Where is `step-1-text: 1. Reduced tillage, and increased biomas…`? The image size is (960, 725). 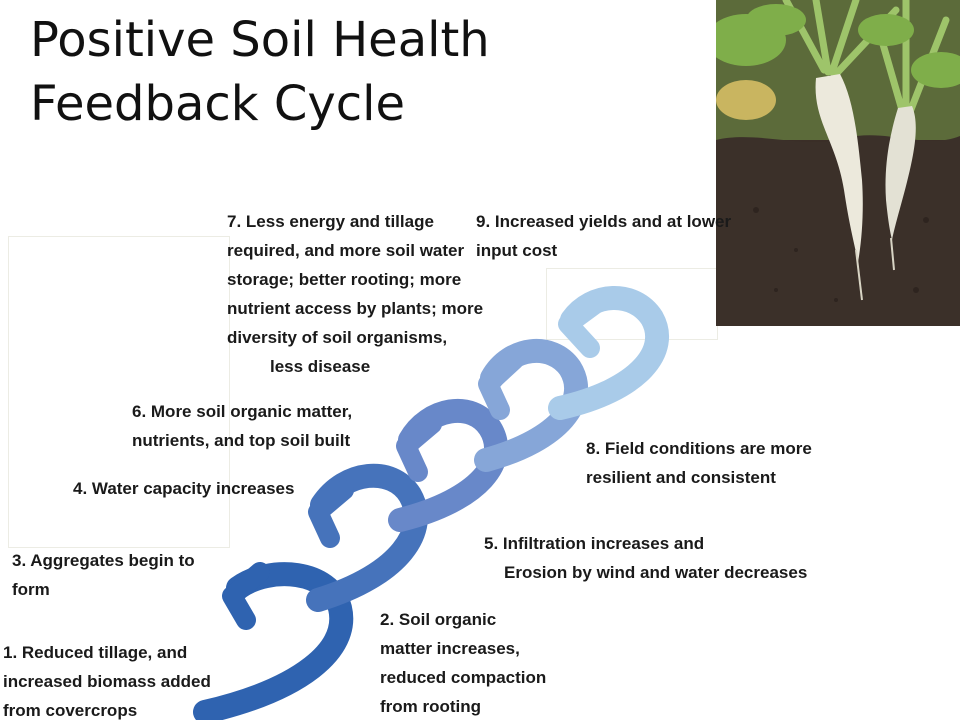 step-1-text: 1. Reduced tillage, and increased biomas… is located at coordinates (107, 681).